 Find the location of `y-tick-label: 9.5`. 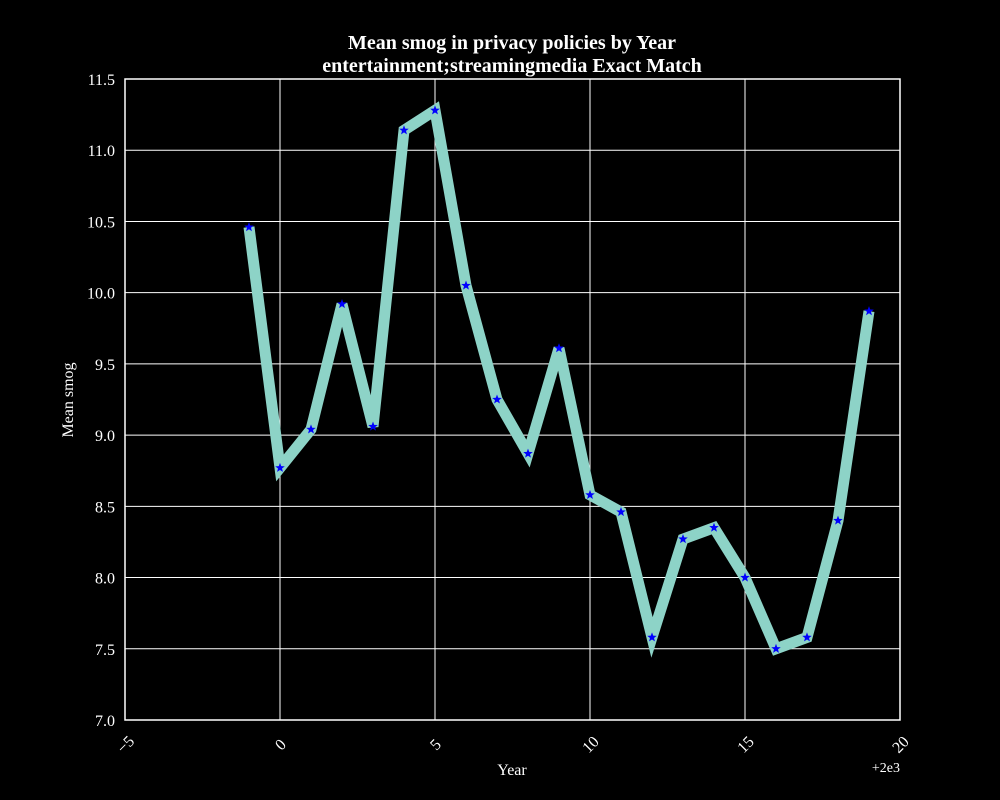

y-tick-label: 9.5 is located at coordinates (105, 365).